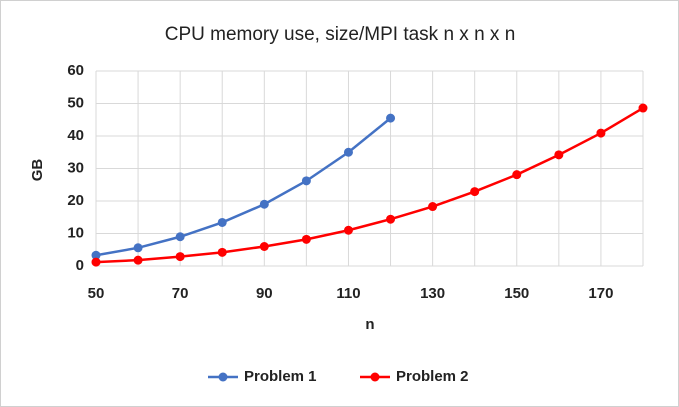  I want to click on y-tick-label: 10, so click(75, 232).